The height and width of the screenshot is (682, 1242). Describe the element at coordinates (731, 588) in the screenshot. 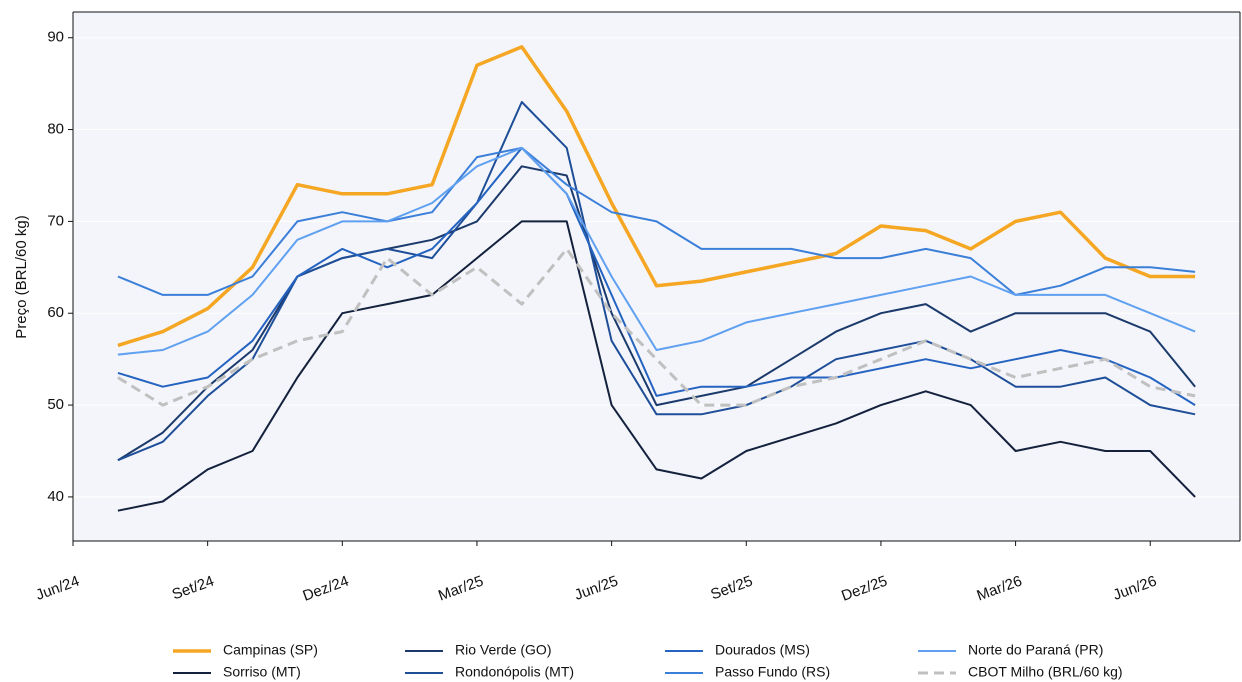

I see `x-tick-label: Set/25` at that location.